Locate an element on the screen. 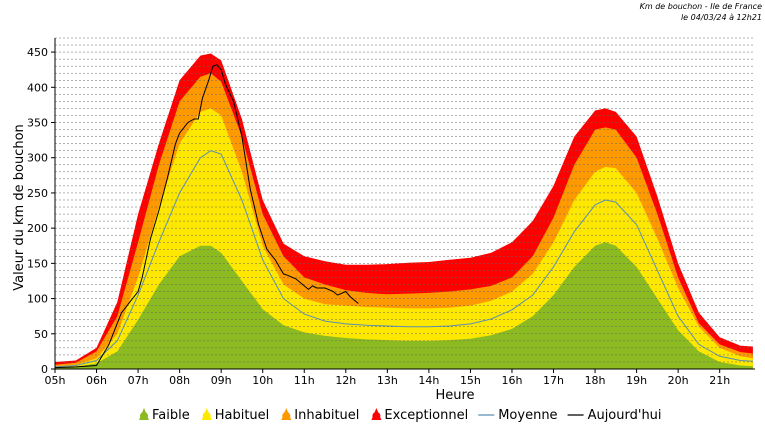 Image resolution: width=765 pixels, height=430 pixels. legend-label: Moyenne is located at coordinates (527, 415).